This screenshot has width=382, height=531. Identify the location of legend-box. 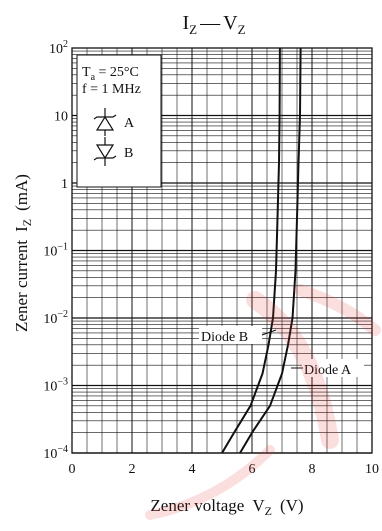
(119, 121).